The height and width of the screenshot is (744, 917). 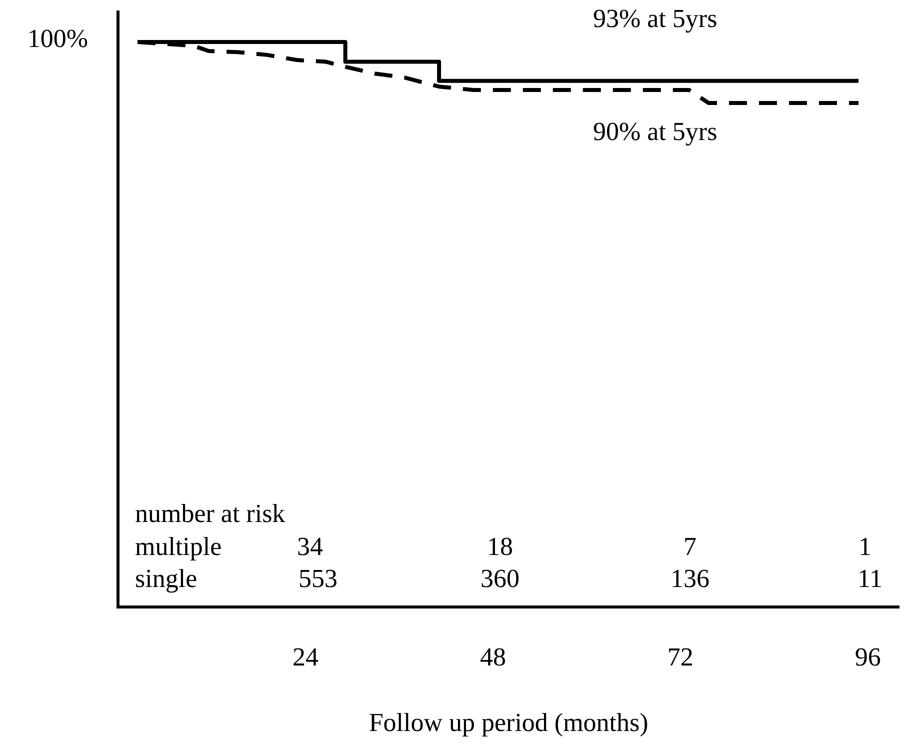 I want to click on annotation: 136, so click(x=690, y=578).